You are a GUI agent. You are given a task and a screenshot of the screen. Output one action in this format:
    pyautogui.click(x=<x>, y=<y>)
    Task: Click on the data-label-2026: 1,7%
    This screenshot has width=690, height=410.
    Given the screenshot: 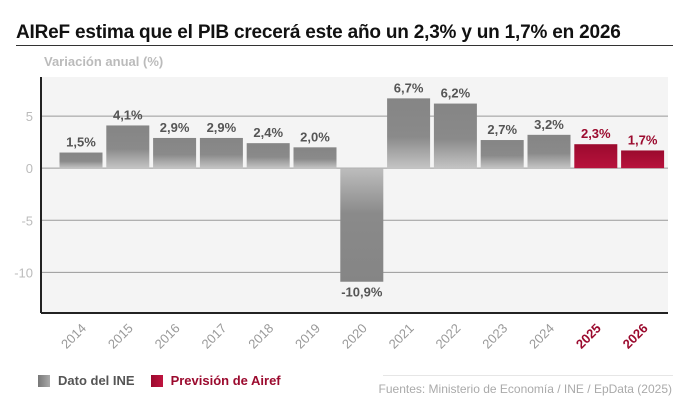 What is the action you would take?
    pyautogui.click(x=643, y=139)
    